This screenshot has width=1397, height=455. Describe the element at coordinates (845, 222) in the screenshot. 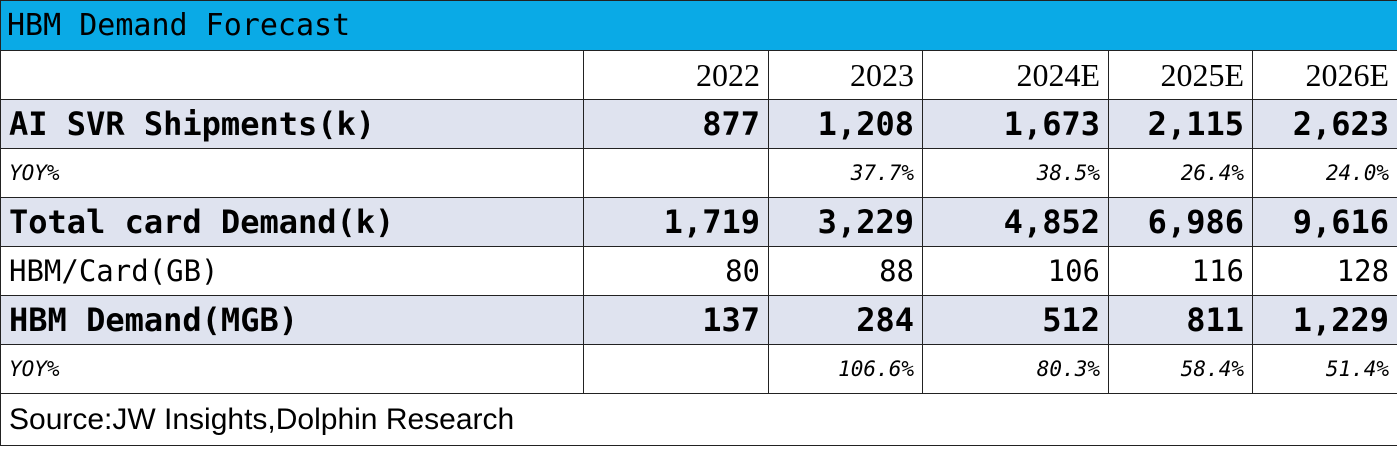

I see `cell: 3,229` at that location.